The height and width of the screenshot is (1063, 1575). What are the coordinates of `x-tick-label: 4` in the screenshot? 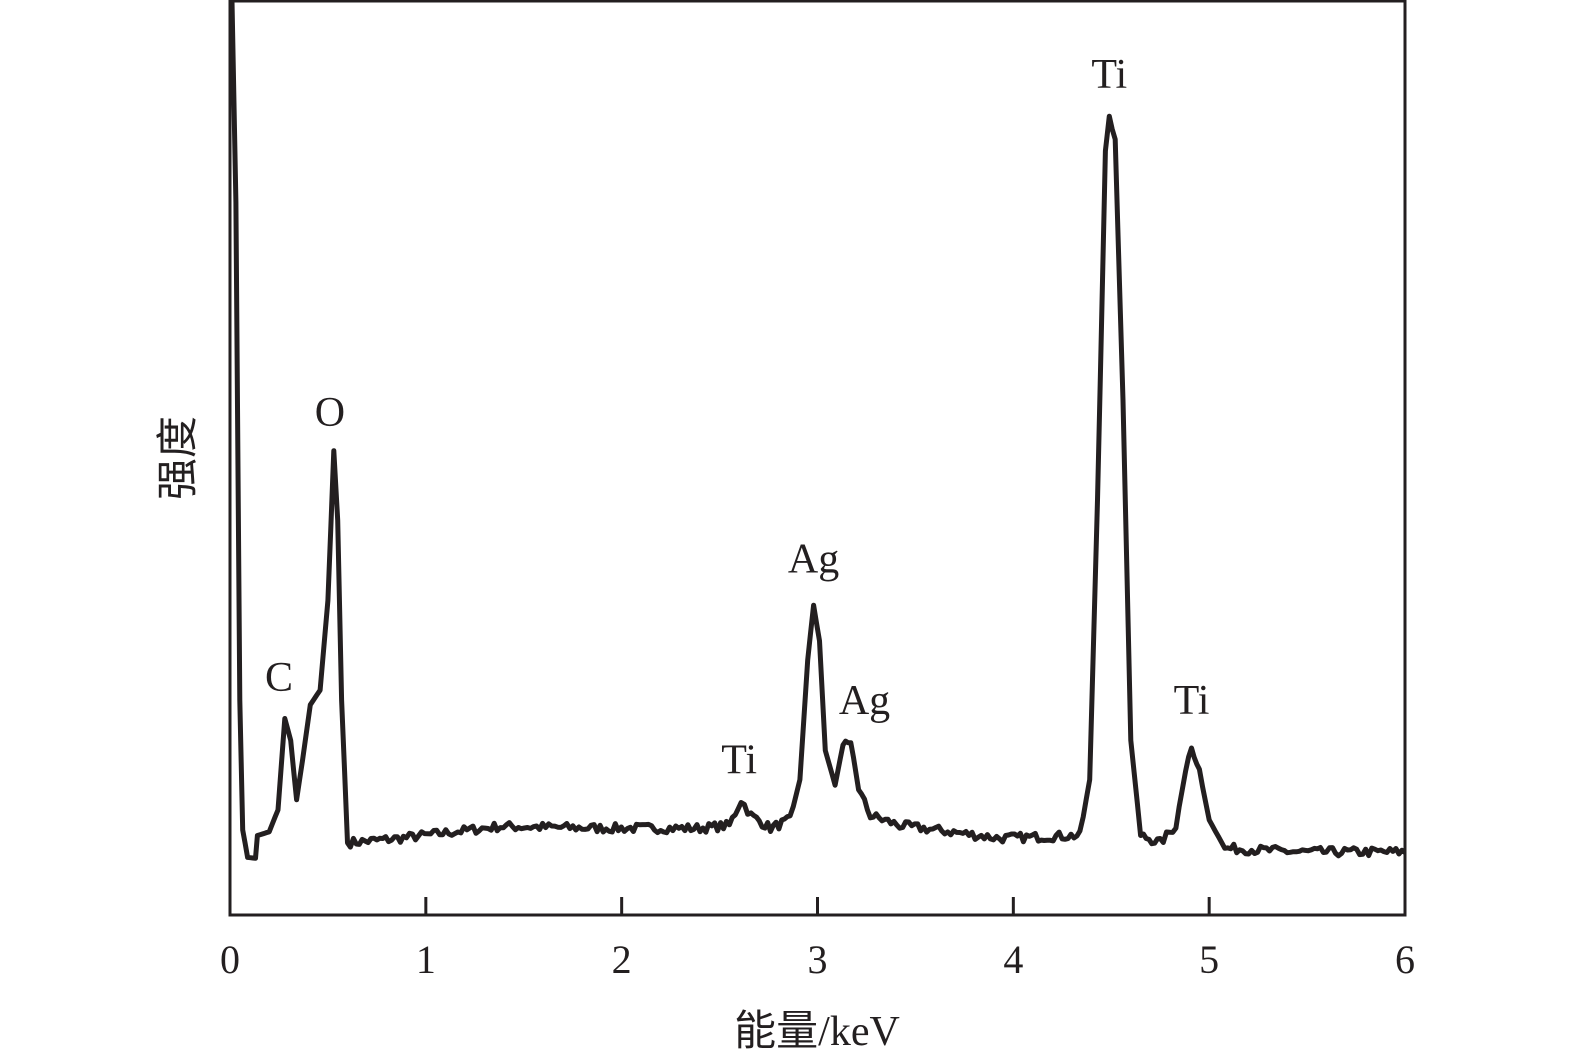 It's located at (1013, 959).